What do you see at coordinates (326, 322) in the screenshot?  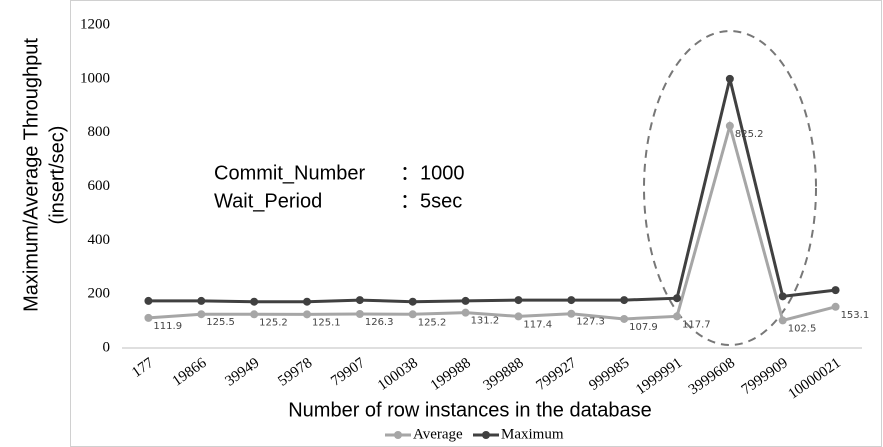 I see `data-label: 125.1` at bounding box center [326, 322].